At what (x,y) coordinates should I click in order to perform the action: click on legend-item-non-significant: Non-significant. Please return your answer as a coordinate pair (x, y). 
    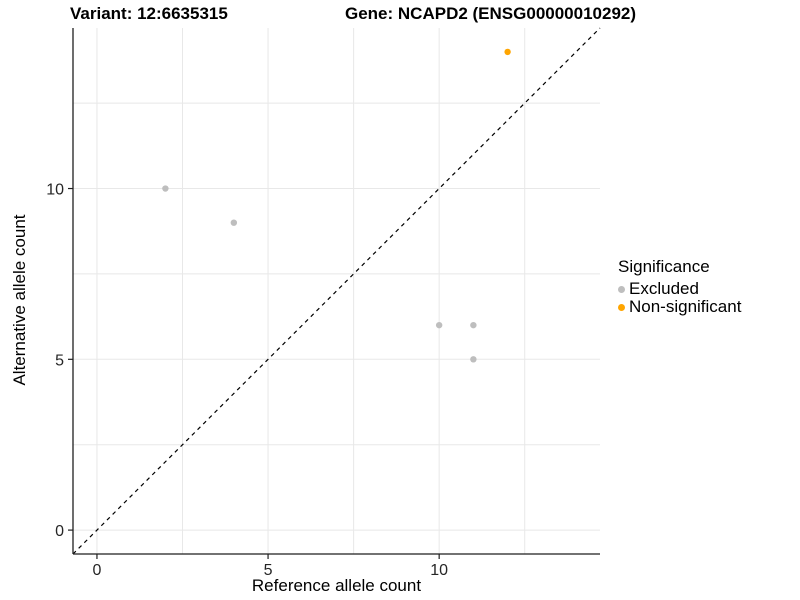
    Looking at the image, I should click on (680, 306).